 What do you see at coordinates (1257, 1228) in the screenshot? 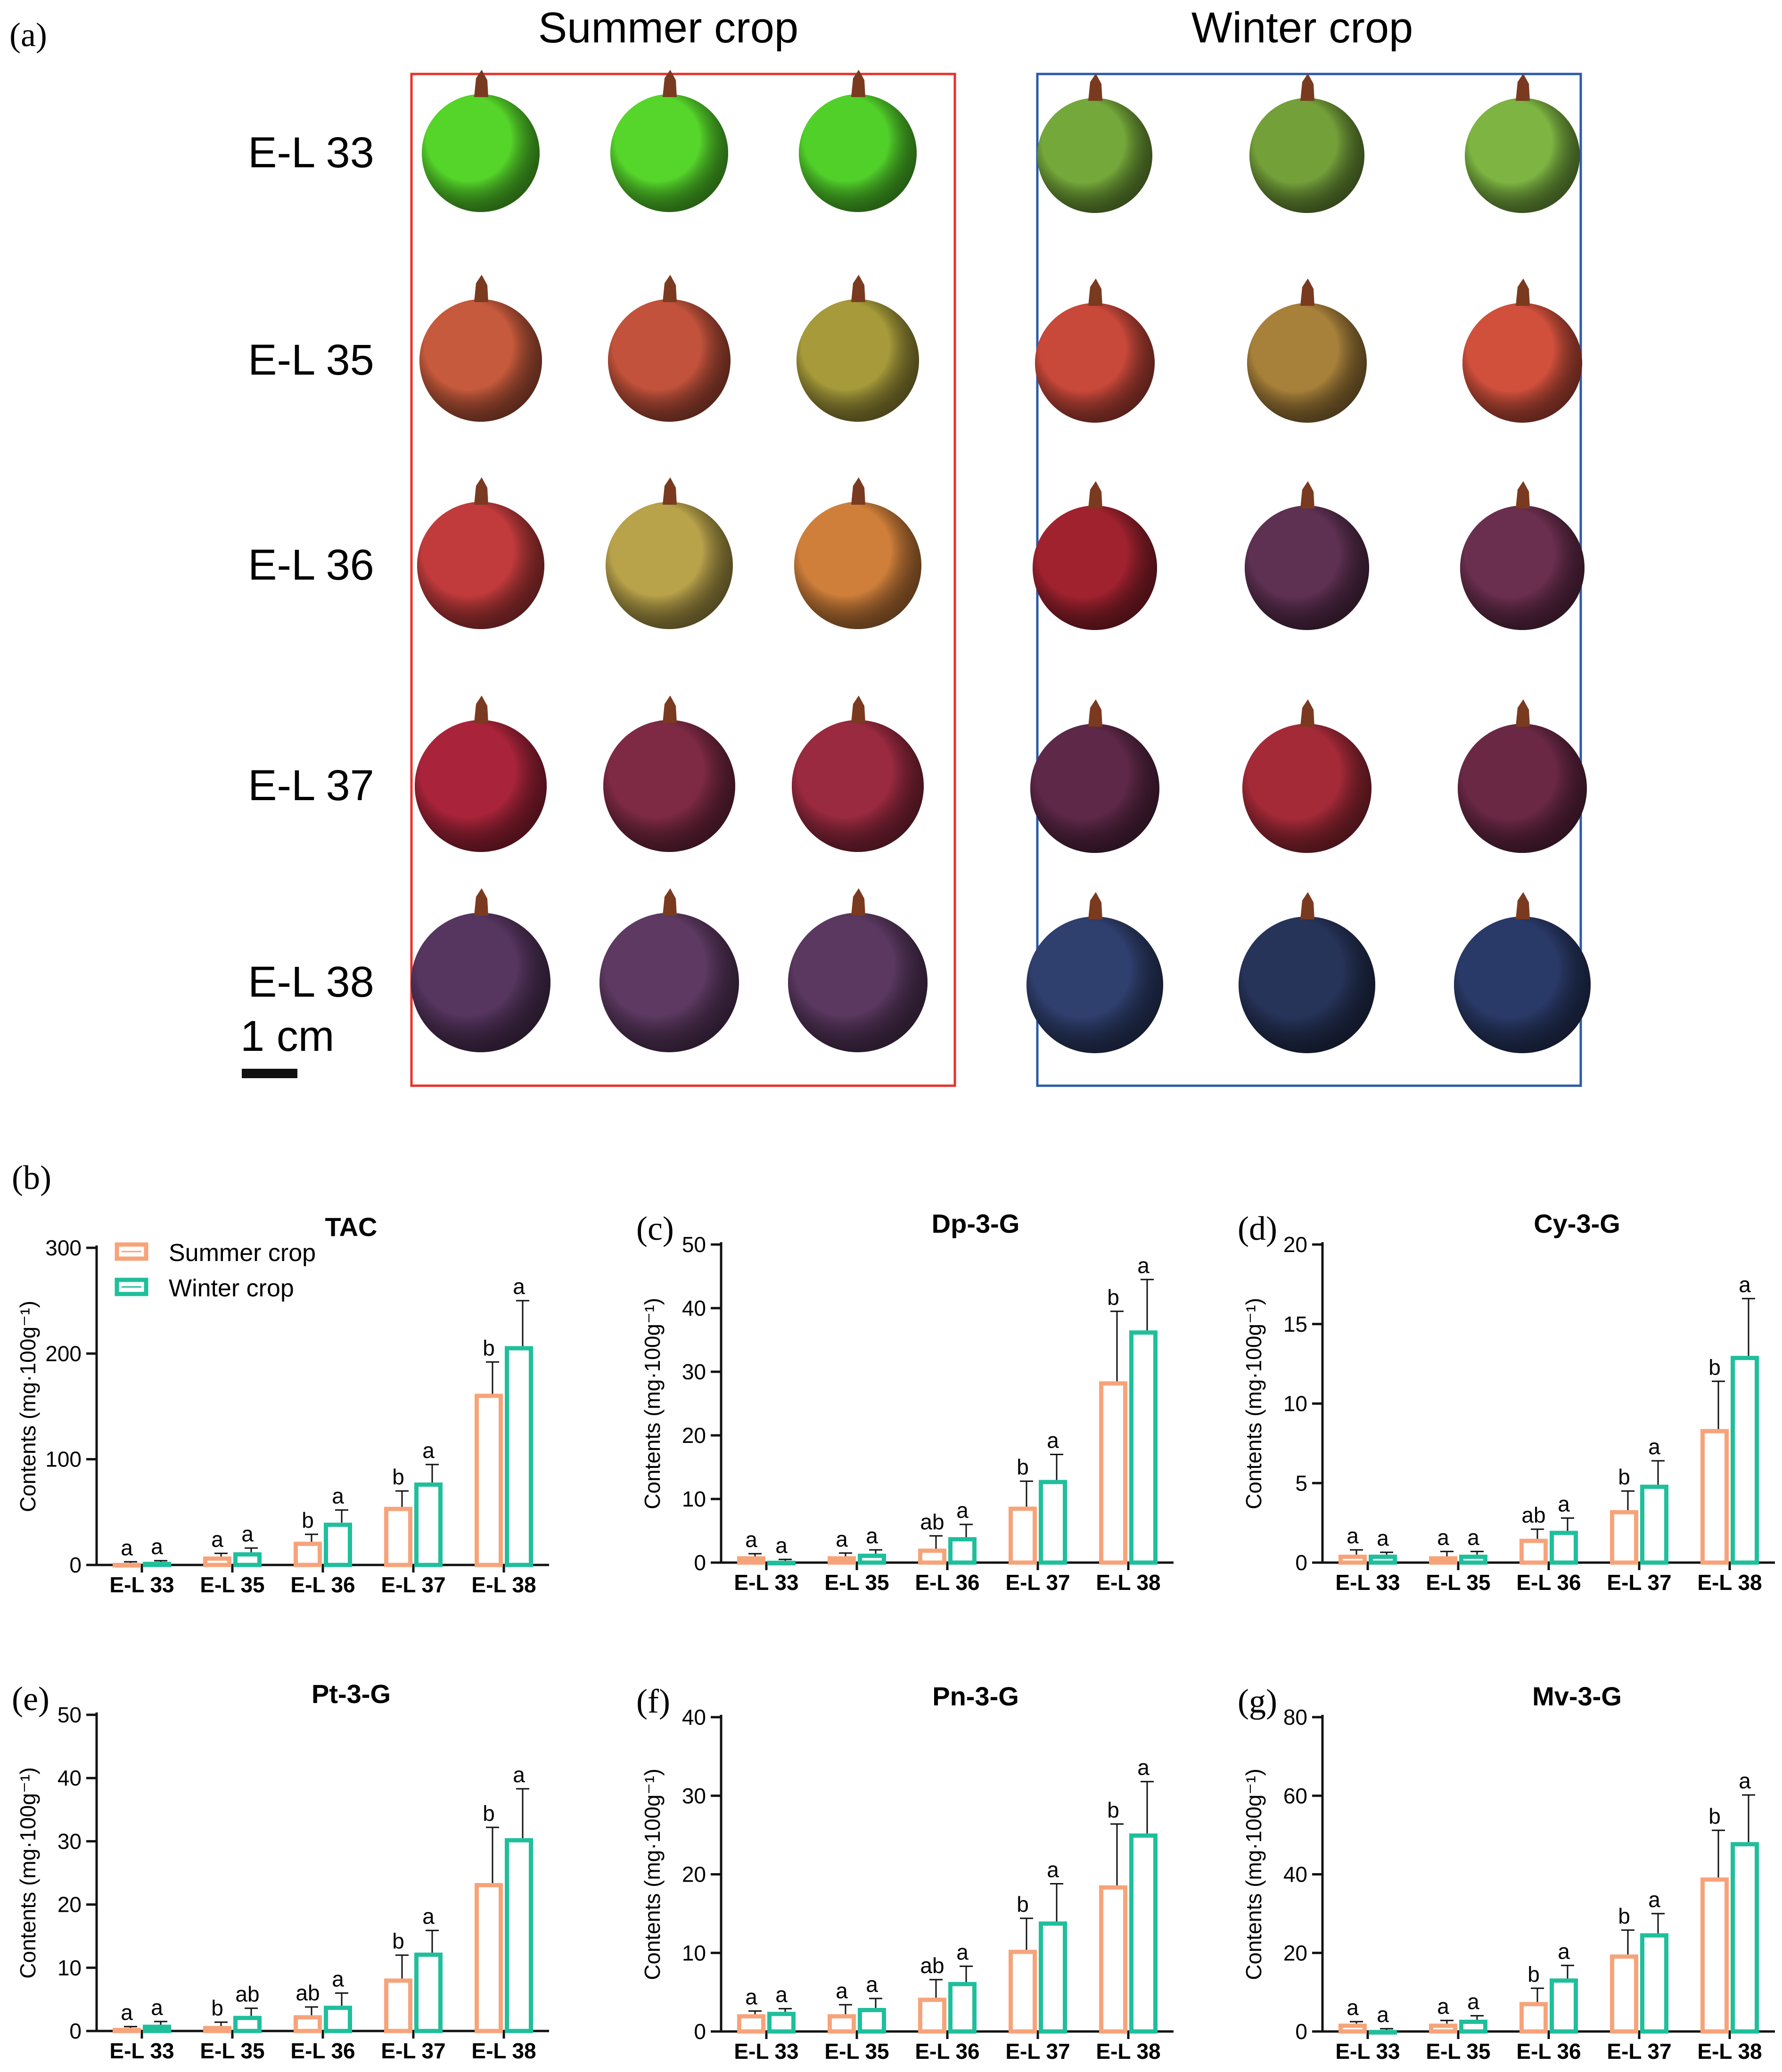
I see `panel-label: (d)` at bounding box center [1257, 1228].